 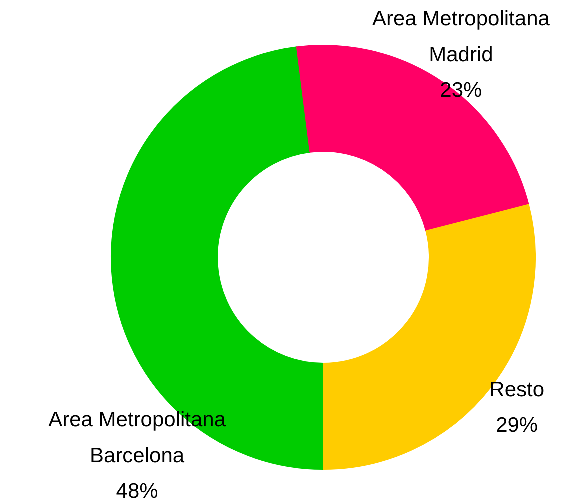 I want to click on data-label: 29%, so click(x=517, y=425).